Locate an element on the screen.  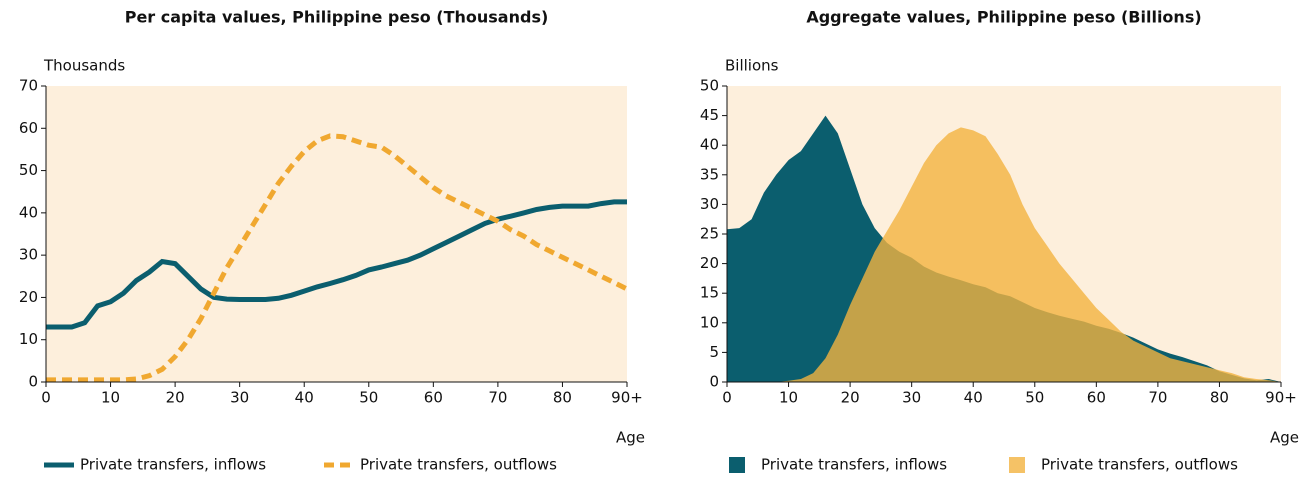
y-tick-label: 5 is located at coordinates (714, 352).